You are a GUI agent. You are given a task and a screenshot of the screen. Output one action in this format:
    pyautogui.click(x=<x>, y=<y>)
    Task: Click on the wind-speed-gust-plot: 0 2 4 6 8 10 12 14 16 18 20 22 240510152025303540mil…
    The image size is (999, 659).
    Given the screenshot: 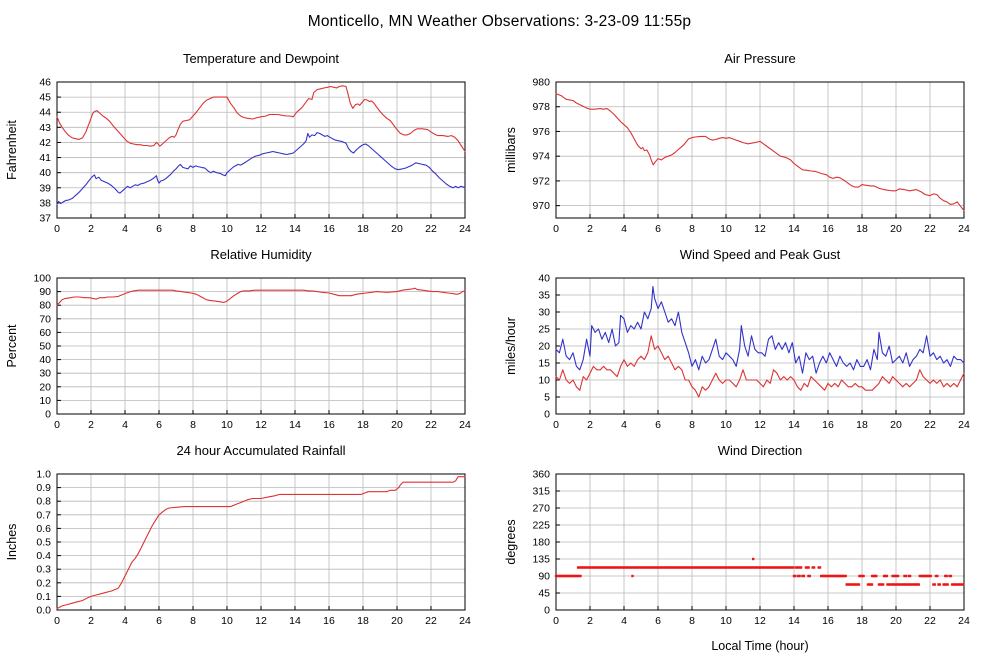 What is the action you would take?
    pyautogui.click(x=737, y=352)
    